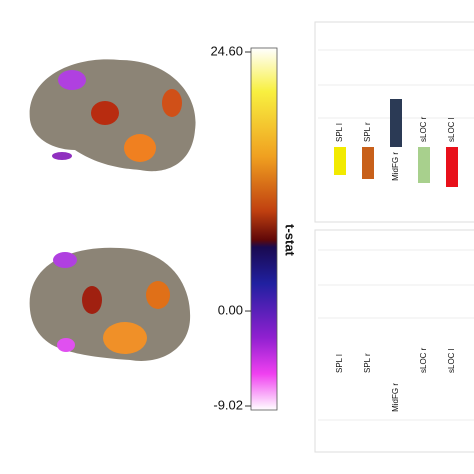 The width and height of the screenshot is (474, 474). I want to click on colorbar-label: t-stat, so click(290, 240).